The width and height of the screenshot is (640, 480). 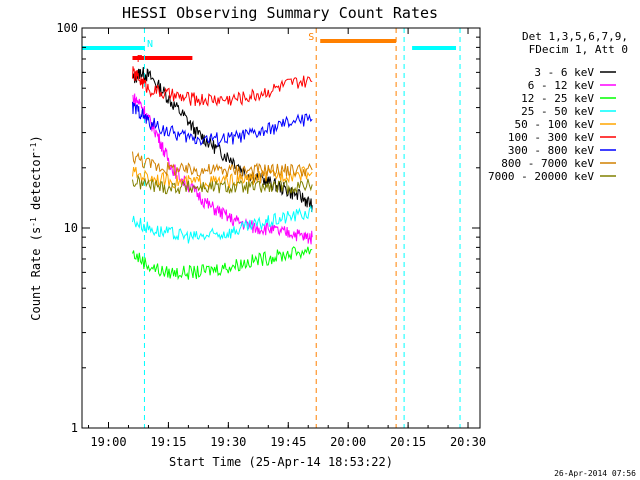 I want to click on flag-label-n: N, so click(x=150, y=44).